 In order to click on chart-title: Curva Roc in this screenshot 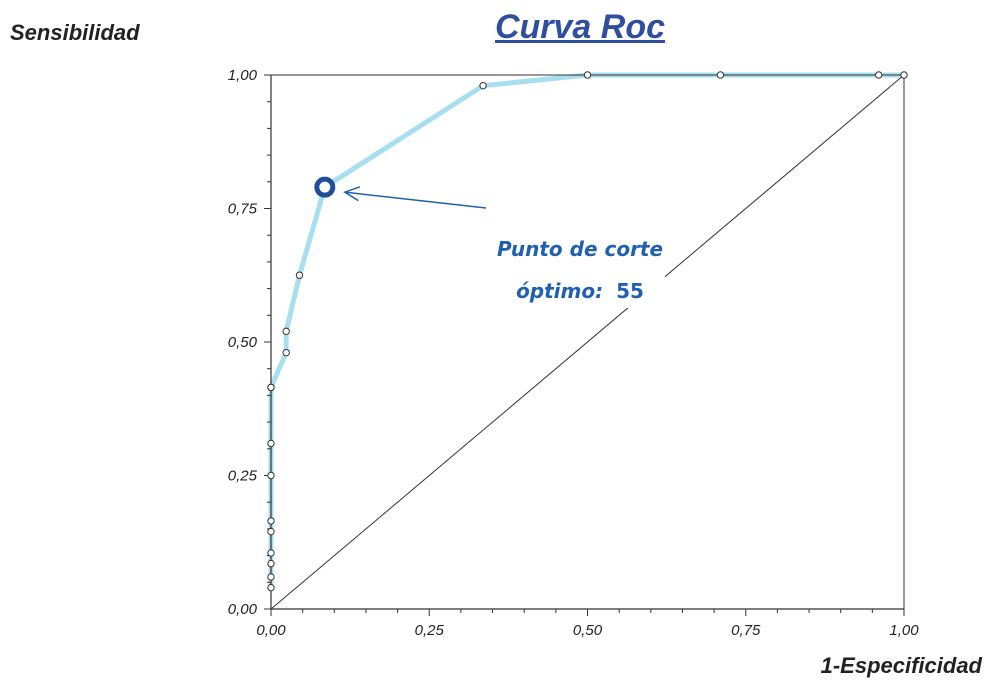, I will do `click(580, 27)`.